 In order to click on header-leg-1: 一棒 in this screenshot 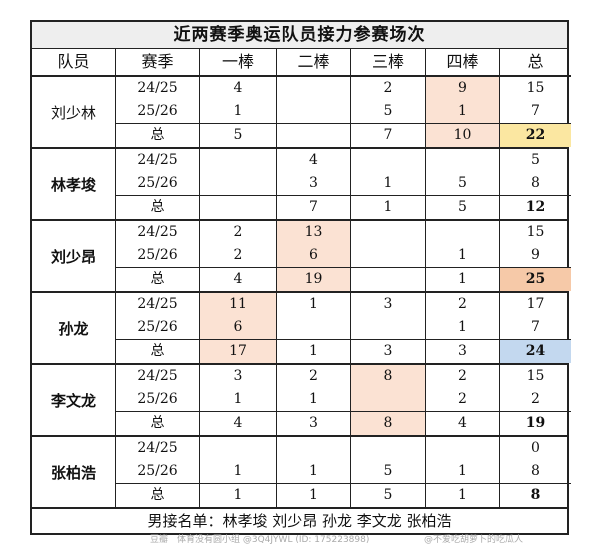, I will do `click(237, 63)`.